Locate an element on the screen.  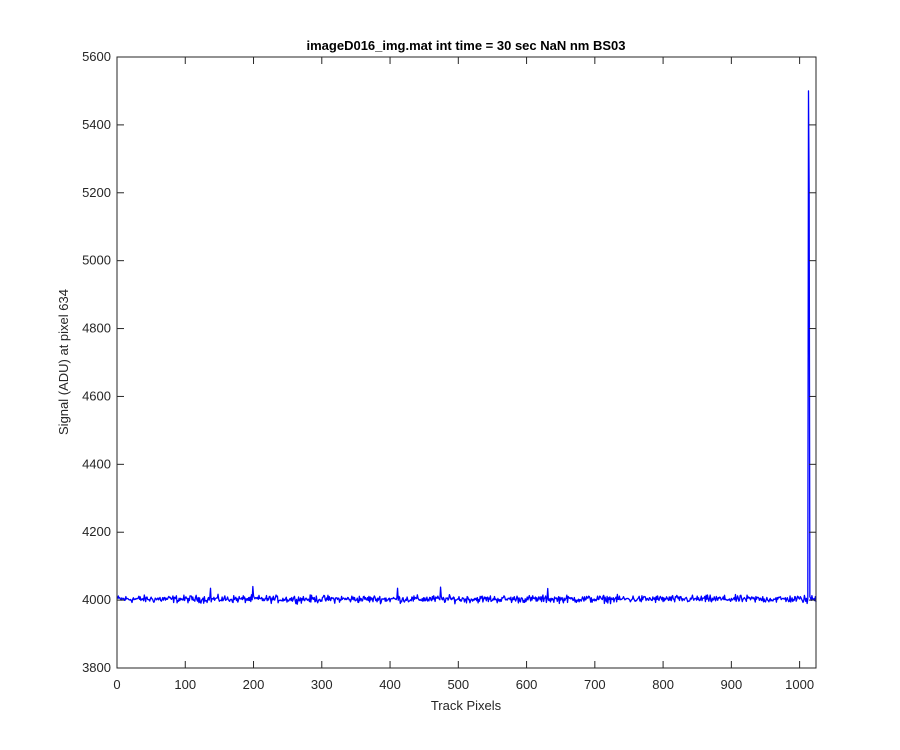
y-tick-label: 4200 is located at coordinates (96, 531).